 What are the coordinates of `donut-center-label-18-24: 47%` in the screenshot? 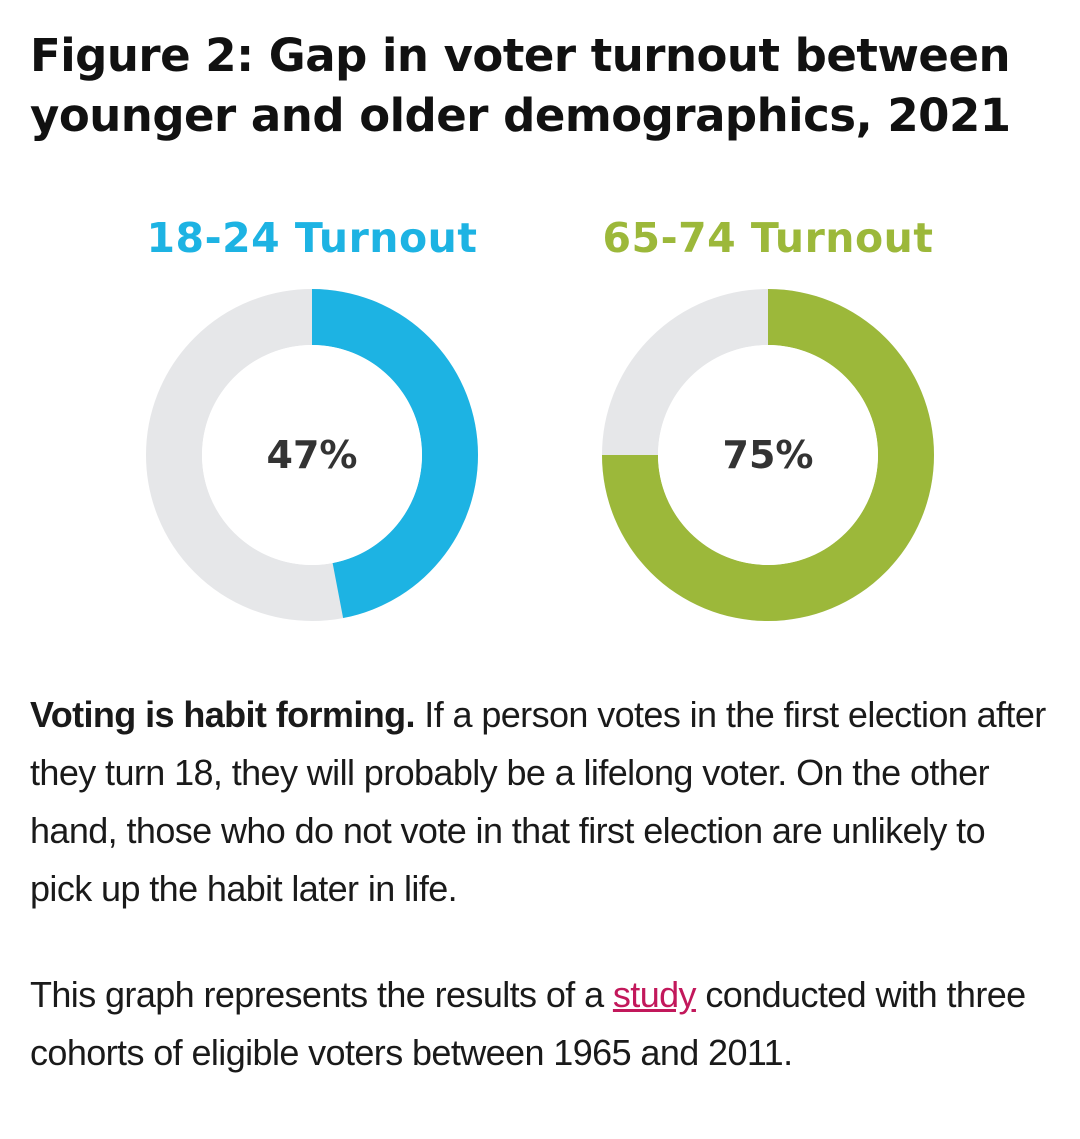 It's located at (312, 455).